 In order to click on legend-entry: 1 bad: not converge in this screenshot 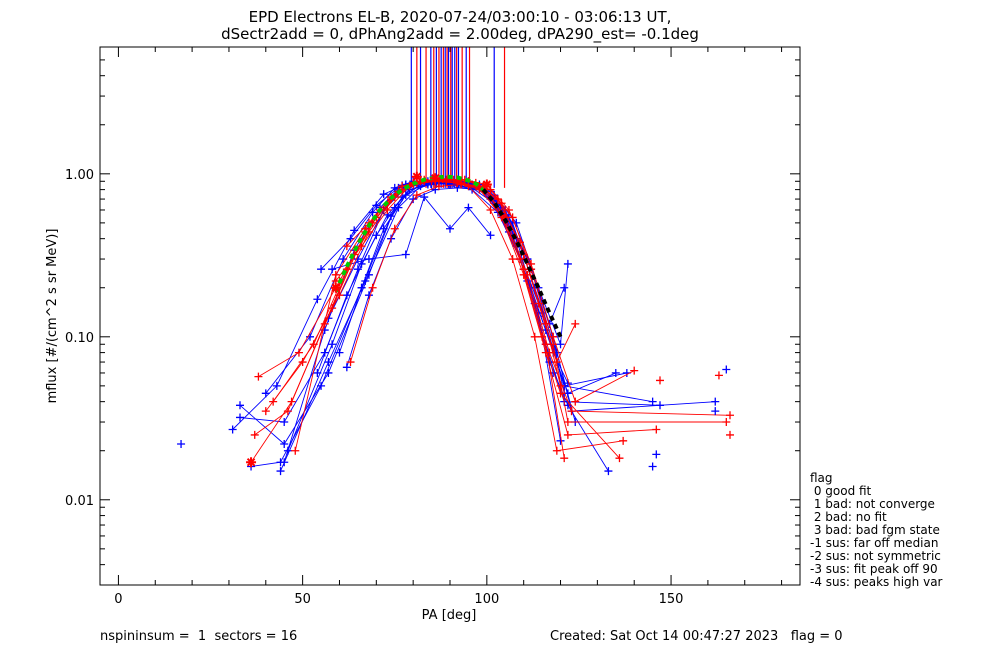, I will do `click(872, 504)`.